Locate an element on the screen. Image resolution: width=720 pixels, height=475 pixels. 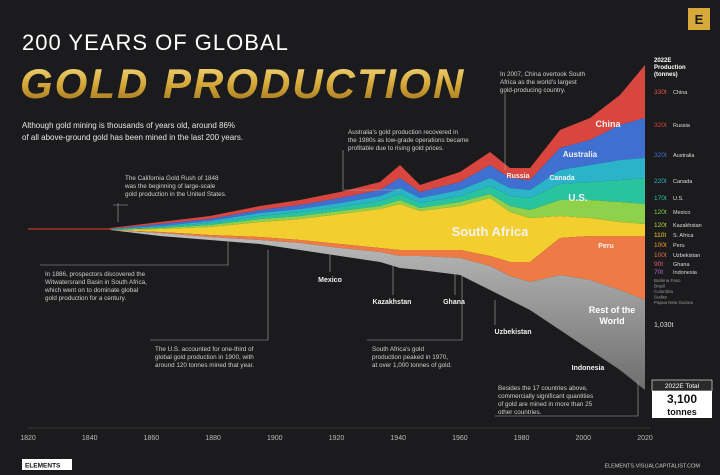
legend-value: 90t is located at coordinates (658, 264).